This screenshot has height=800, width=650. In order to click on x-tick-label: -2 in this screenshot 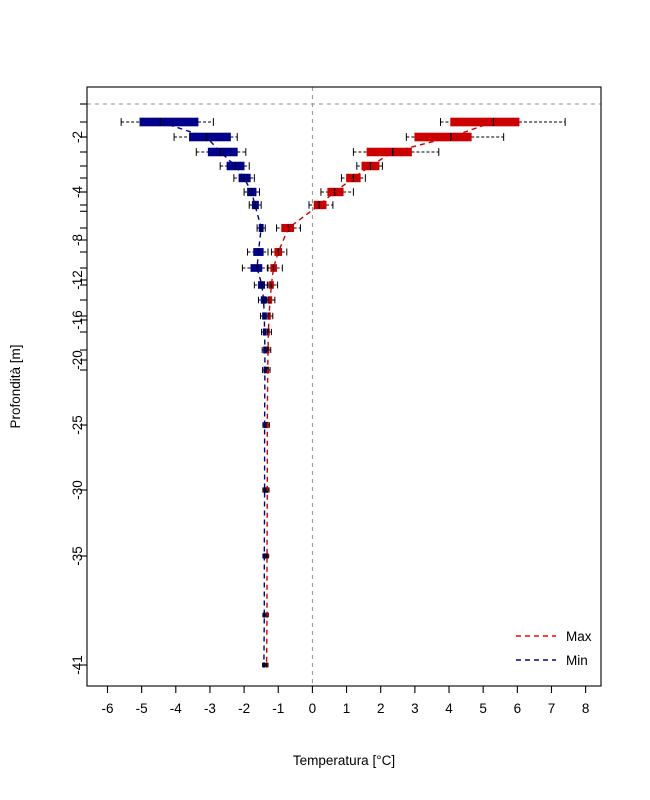, I will do `click(244, 708)`.